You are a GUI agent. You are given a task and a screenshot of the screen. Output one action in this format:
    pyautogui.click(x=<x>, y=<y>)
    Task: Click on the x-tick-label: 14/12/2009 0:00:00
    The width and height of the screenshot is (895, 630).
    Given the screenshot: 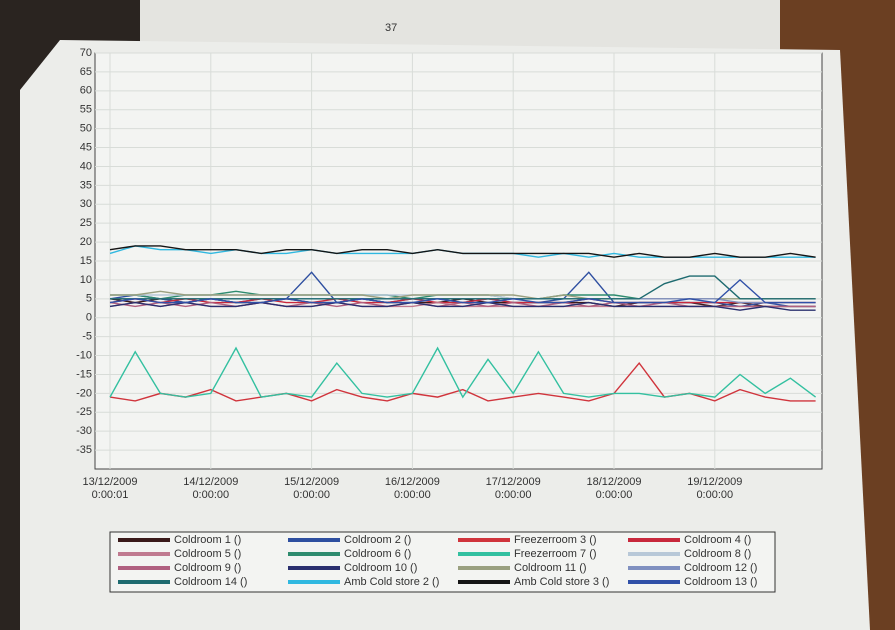 What is the action you would take?
    pyautogui.click(x=211, y=488)
    